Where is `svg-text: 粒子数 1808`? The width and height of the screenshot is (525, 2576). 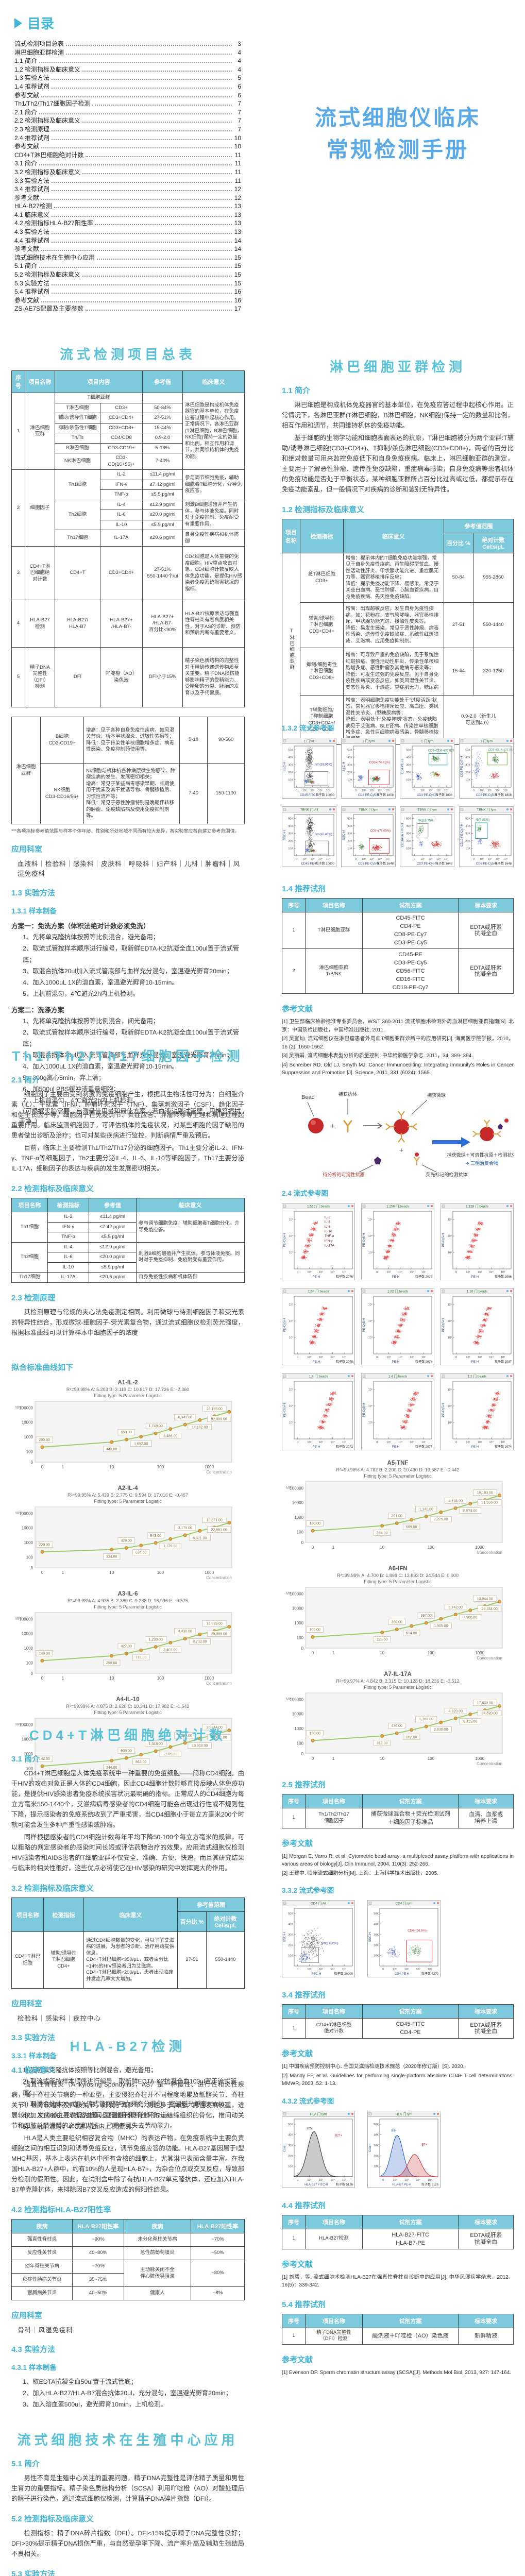 svg-text: 粒子数 1808 is located at coordinates (444, 795).